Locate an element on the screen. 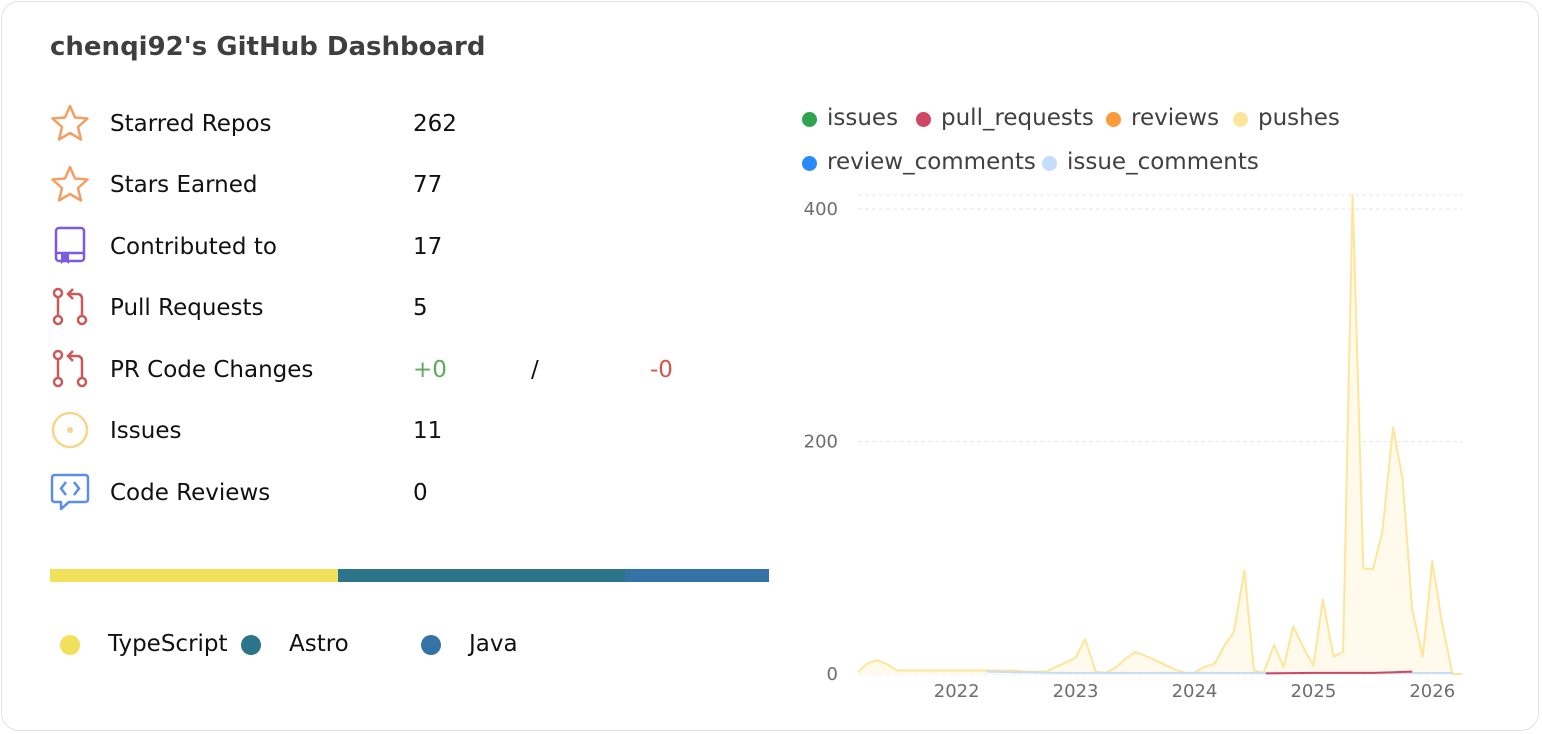 The height and width of the screenshot is (734, 1542). stat-label: Stars Earned is located at coordinates (184, 185).